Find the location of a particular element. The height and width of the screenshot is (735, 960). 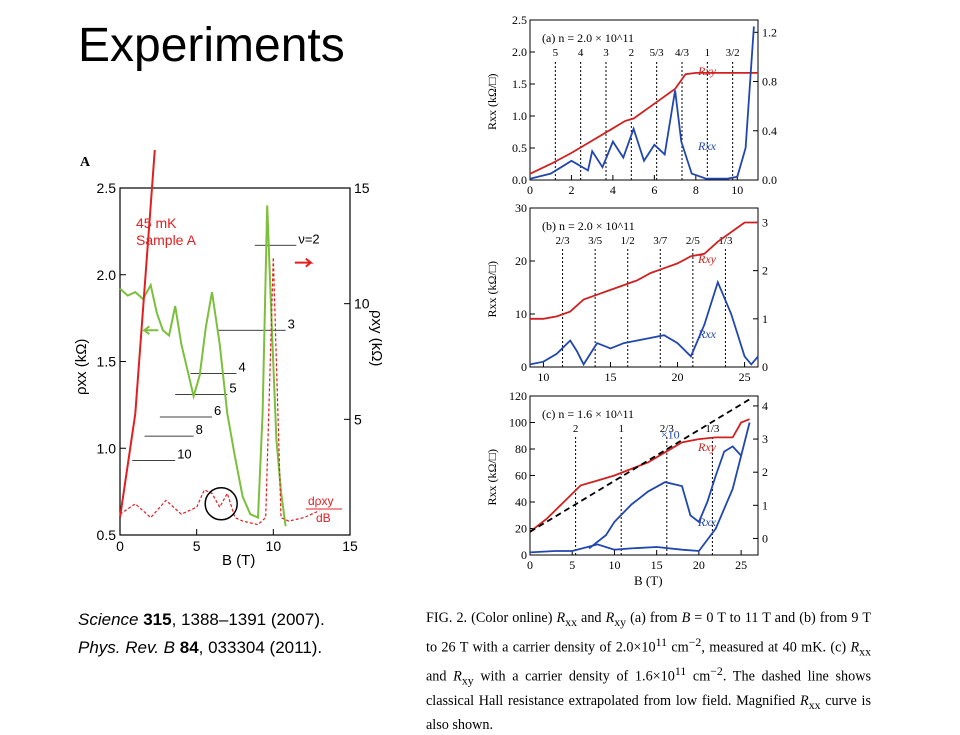

panel-c-ytick-left-label: 120 is located at coordinates (518, 396).